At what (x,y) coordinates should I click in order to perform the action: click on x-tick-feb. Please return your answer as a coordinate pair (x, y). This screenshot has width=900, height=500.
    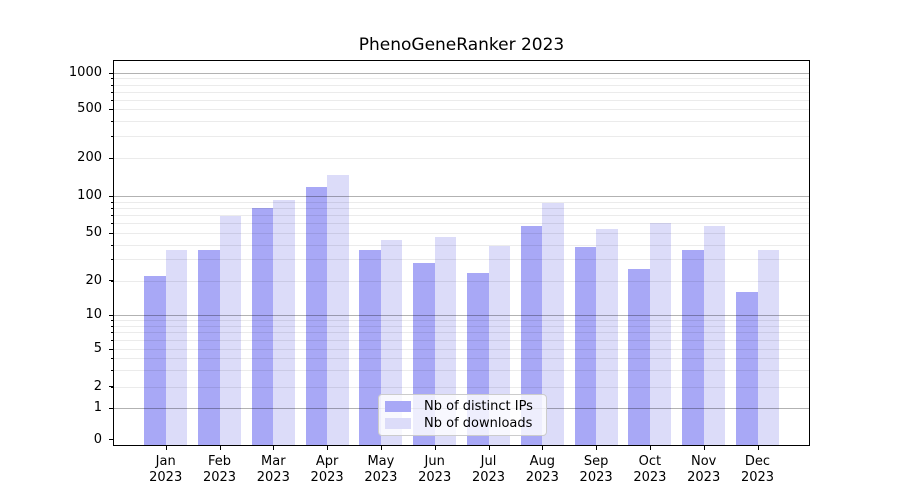
    Looking at the image, I should click on (220, 447).